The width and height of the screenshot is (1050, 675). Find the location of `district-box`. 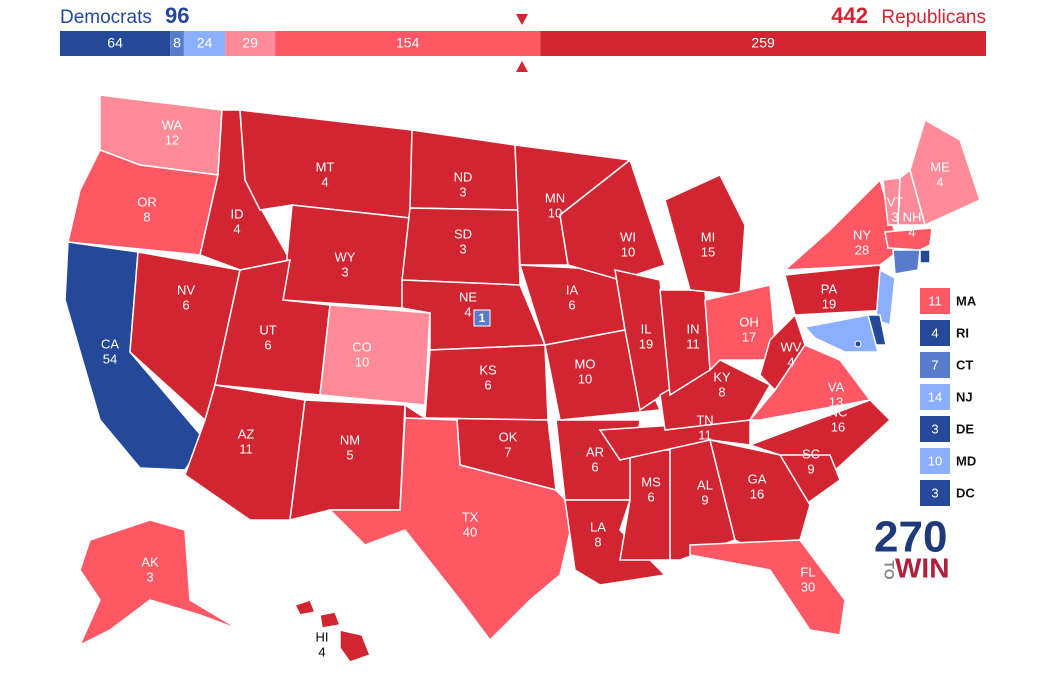

district-box is located at coordinates (482, 318).